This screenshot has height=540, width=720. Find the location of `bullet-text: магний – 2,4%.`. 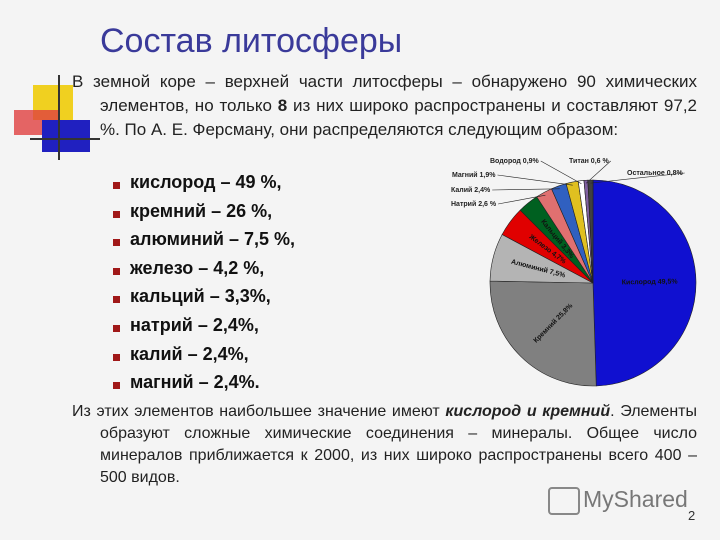

bullet-text: магний – 2,4%. is located at coordinates (195, 382).